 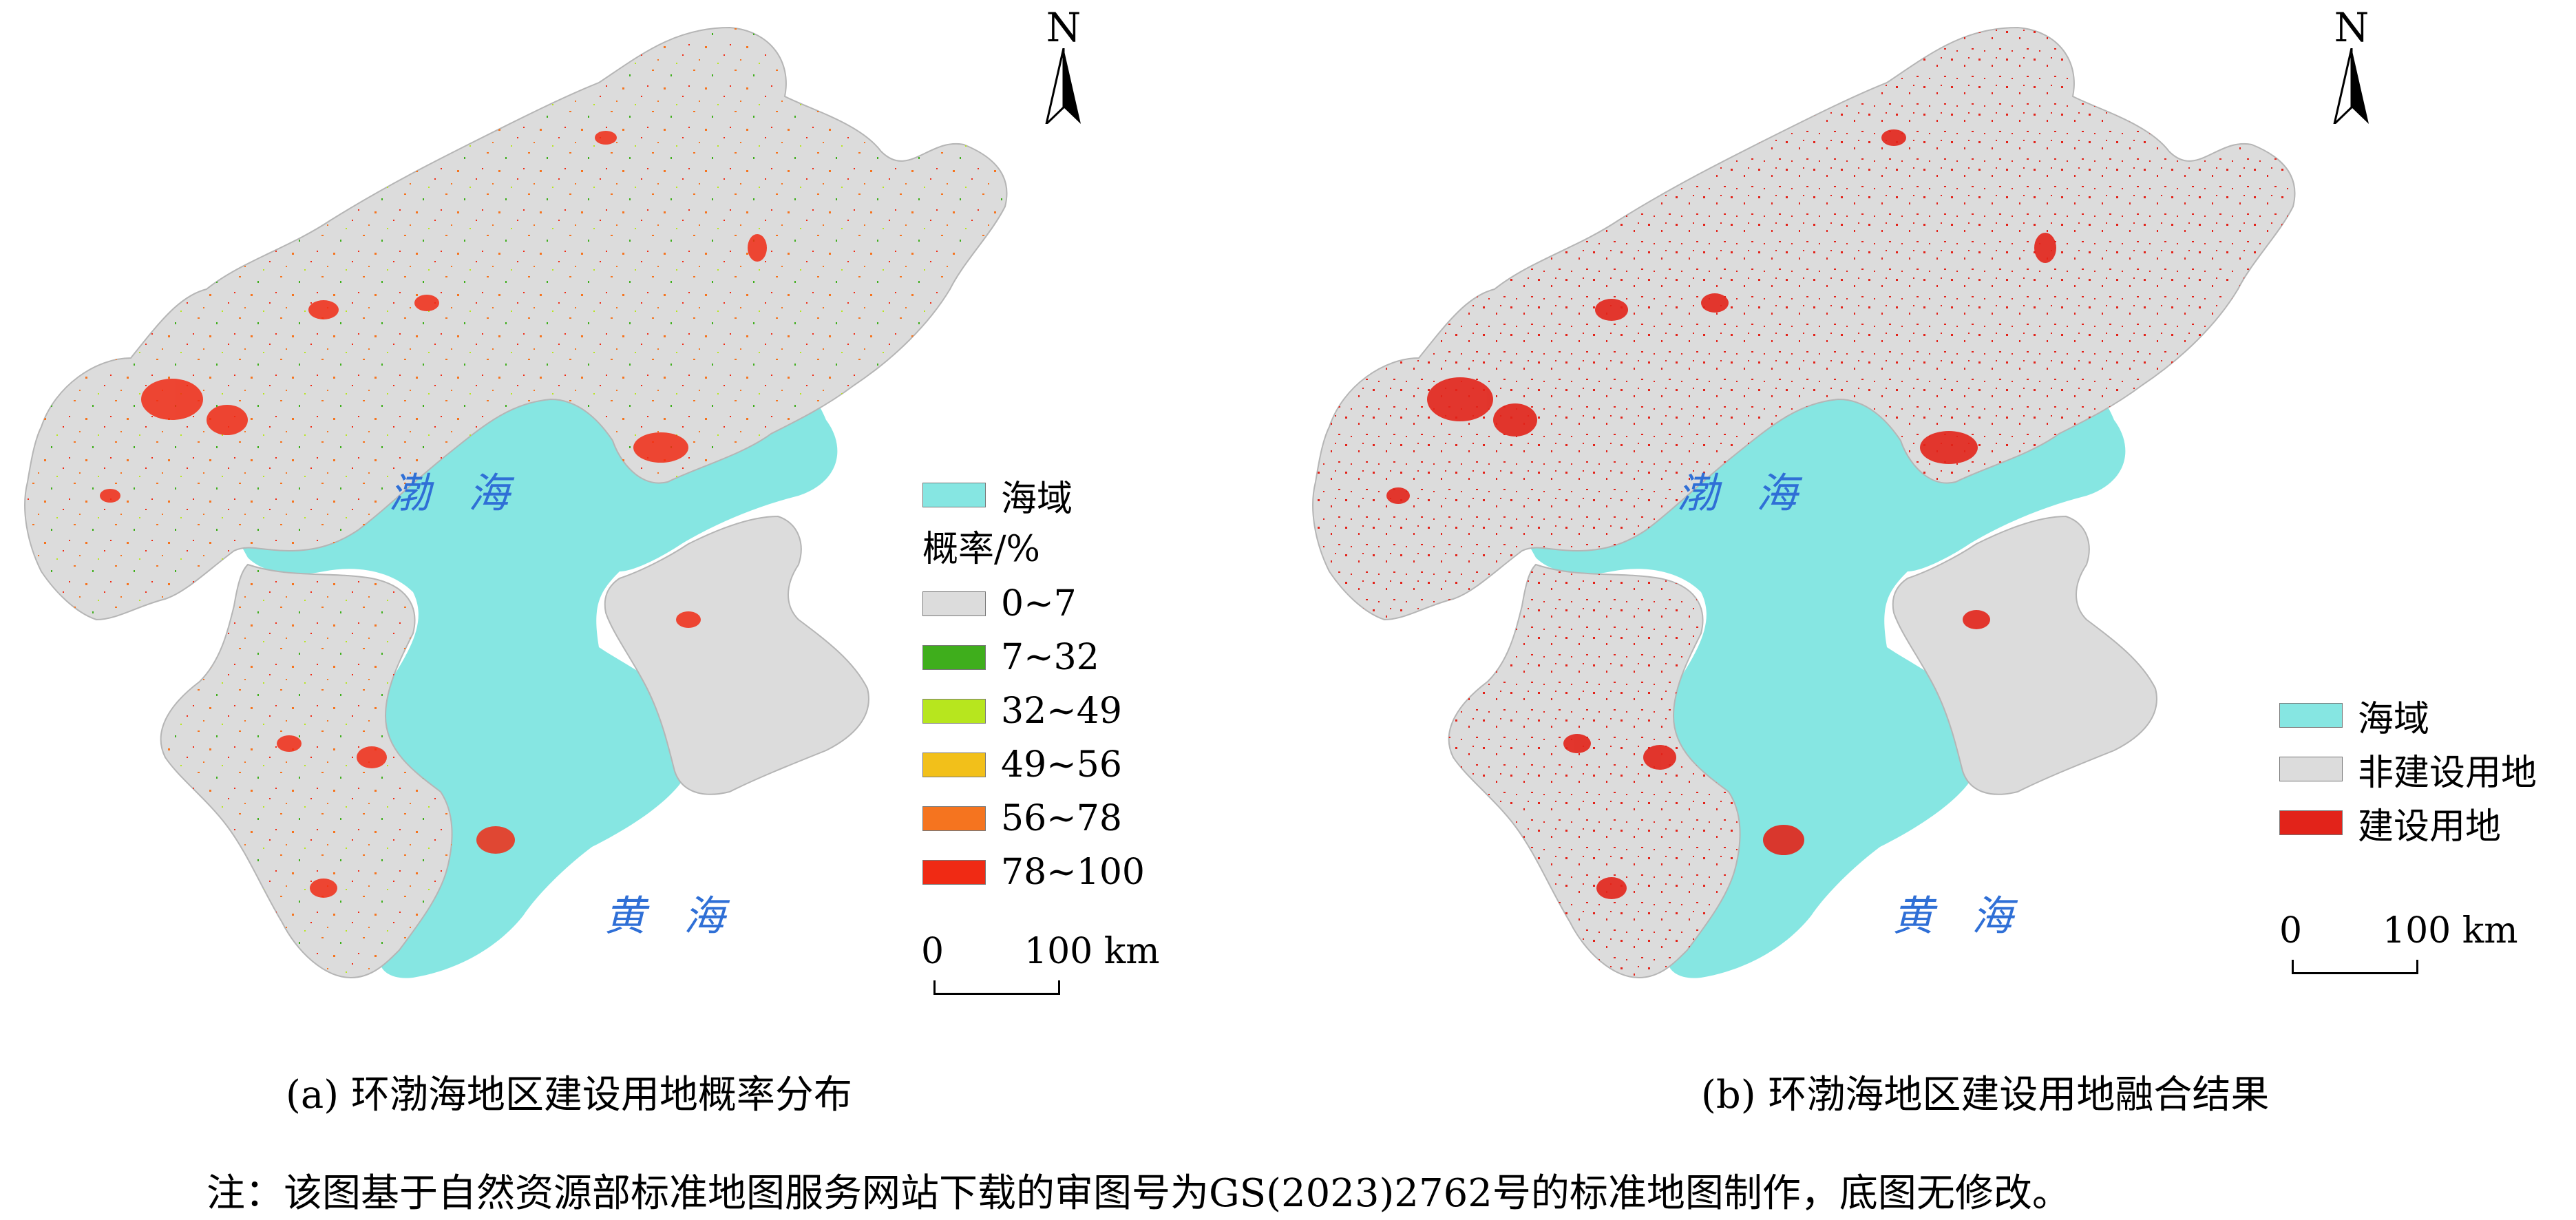 I want to click on landuse-legend: 海域 非建设用地 建设用地, so click(x=2408, y=769).